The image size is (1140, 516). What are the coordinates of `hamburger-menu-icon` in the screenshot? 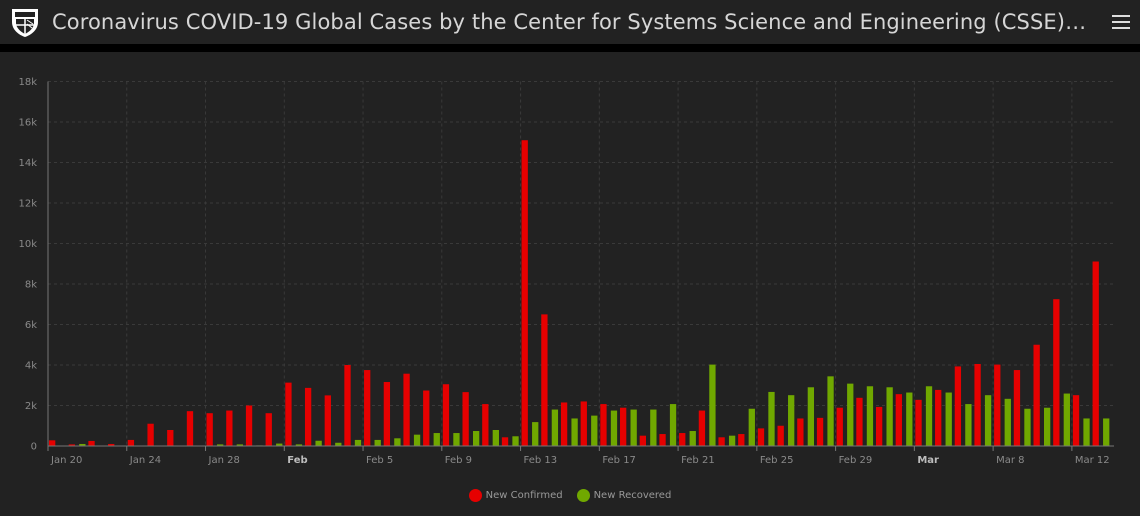 It's located at (1121, 21).